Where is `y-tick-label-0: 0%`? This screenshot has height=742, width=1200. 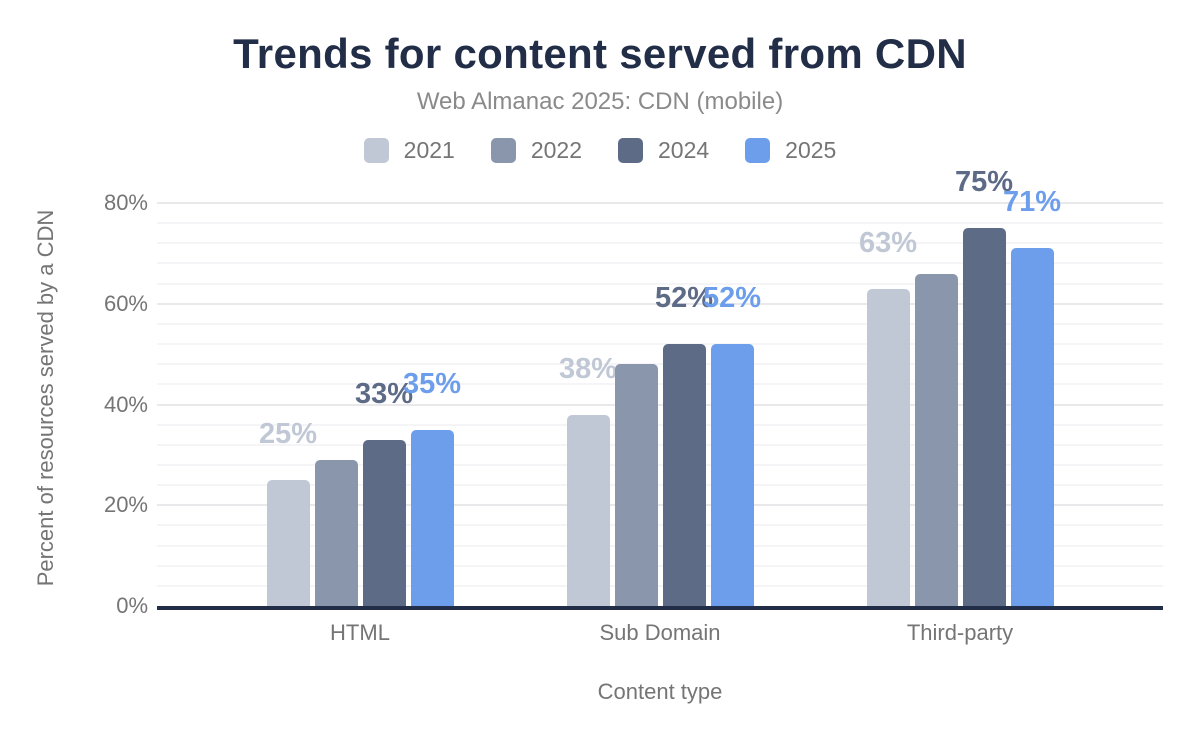 y-tick-label-0: 0% is located at coordinates (132, 605).